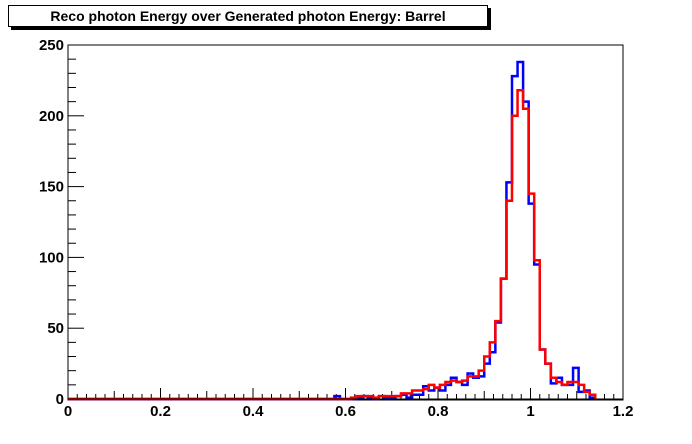 The width and height of the screenshot is (692, 444). I want to click on x-tick-label: 0.4, so click(254, 411).